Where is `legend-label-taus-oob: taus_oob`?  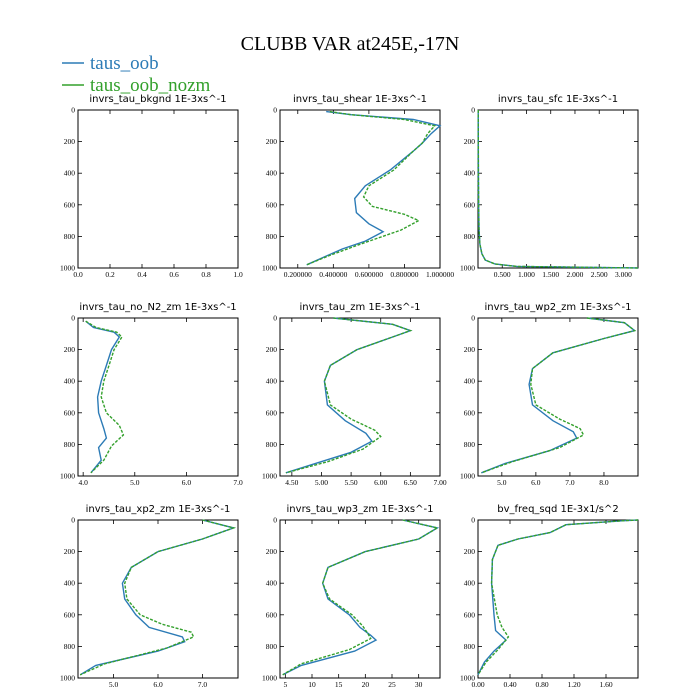 legend-label-taus-oob: taus_oob is located at coordinates (124, 63).